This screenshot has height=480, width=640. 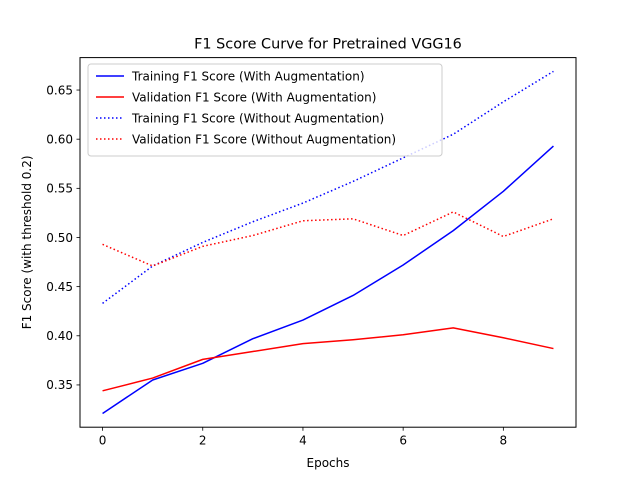 What do you see at coordinates (59, 90) in the screenshot?
I see `y-tick-label: 0.65` at bounding box center [59, 90].